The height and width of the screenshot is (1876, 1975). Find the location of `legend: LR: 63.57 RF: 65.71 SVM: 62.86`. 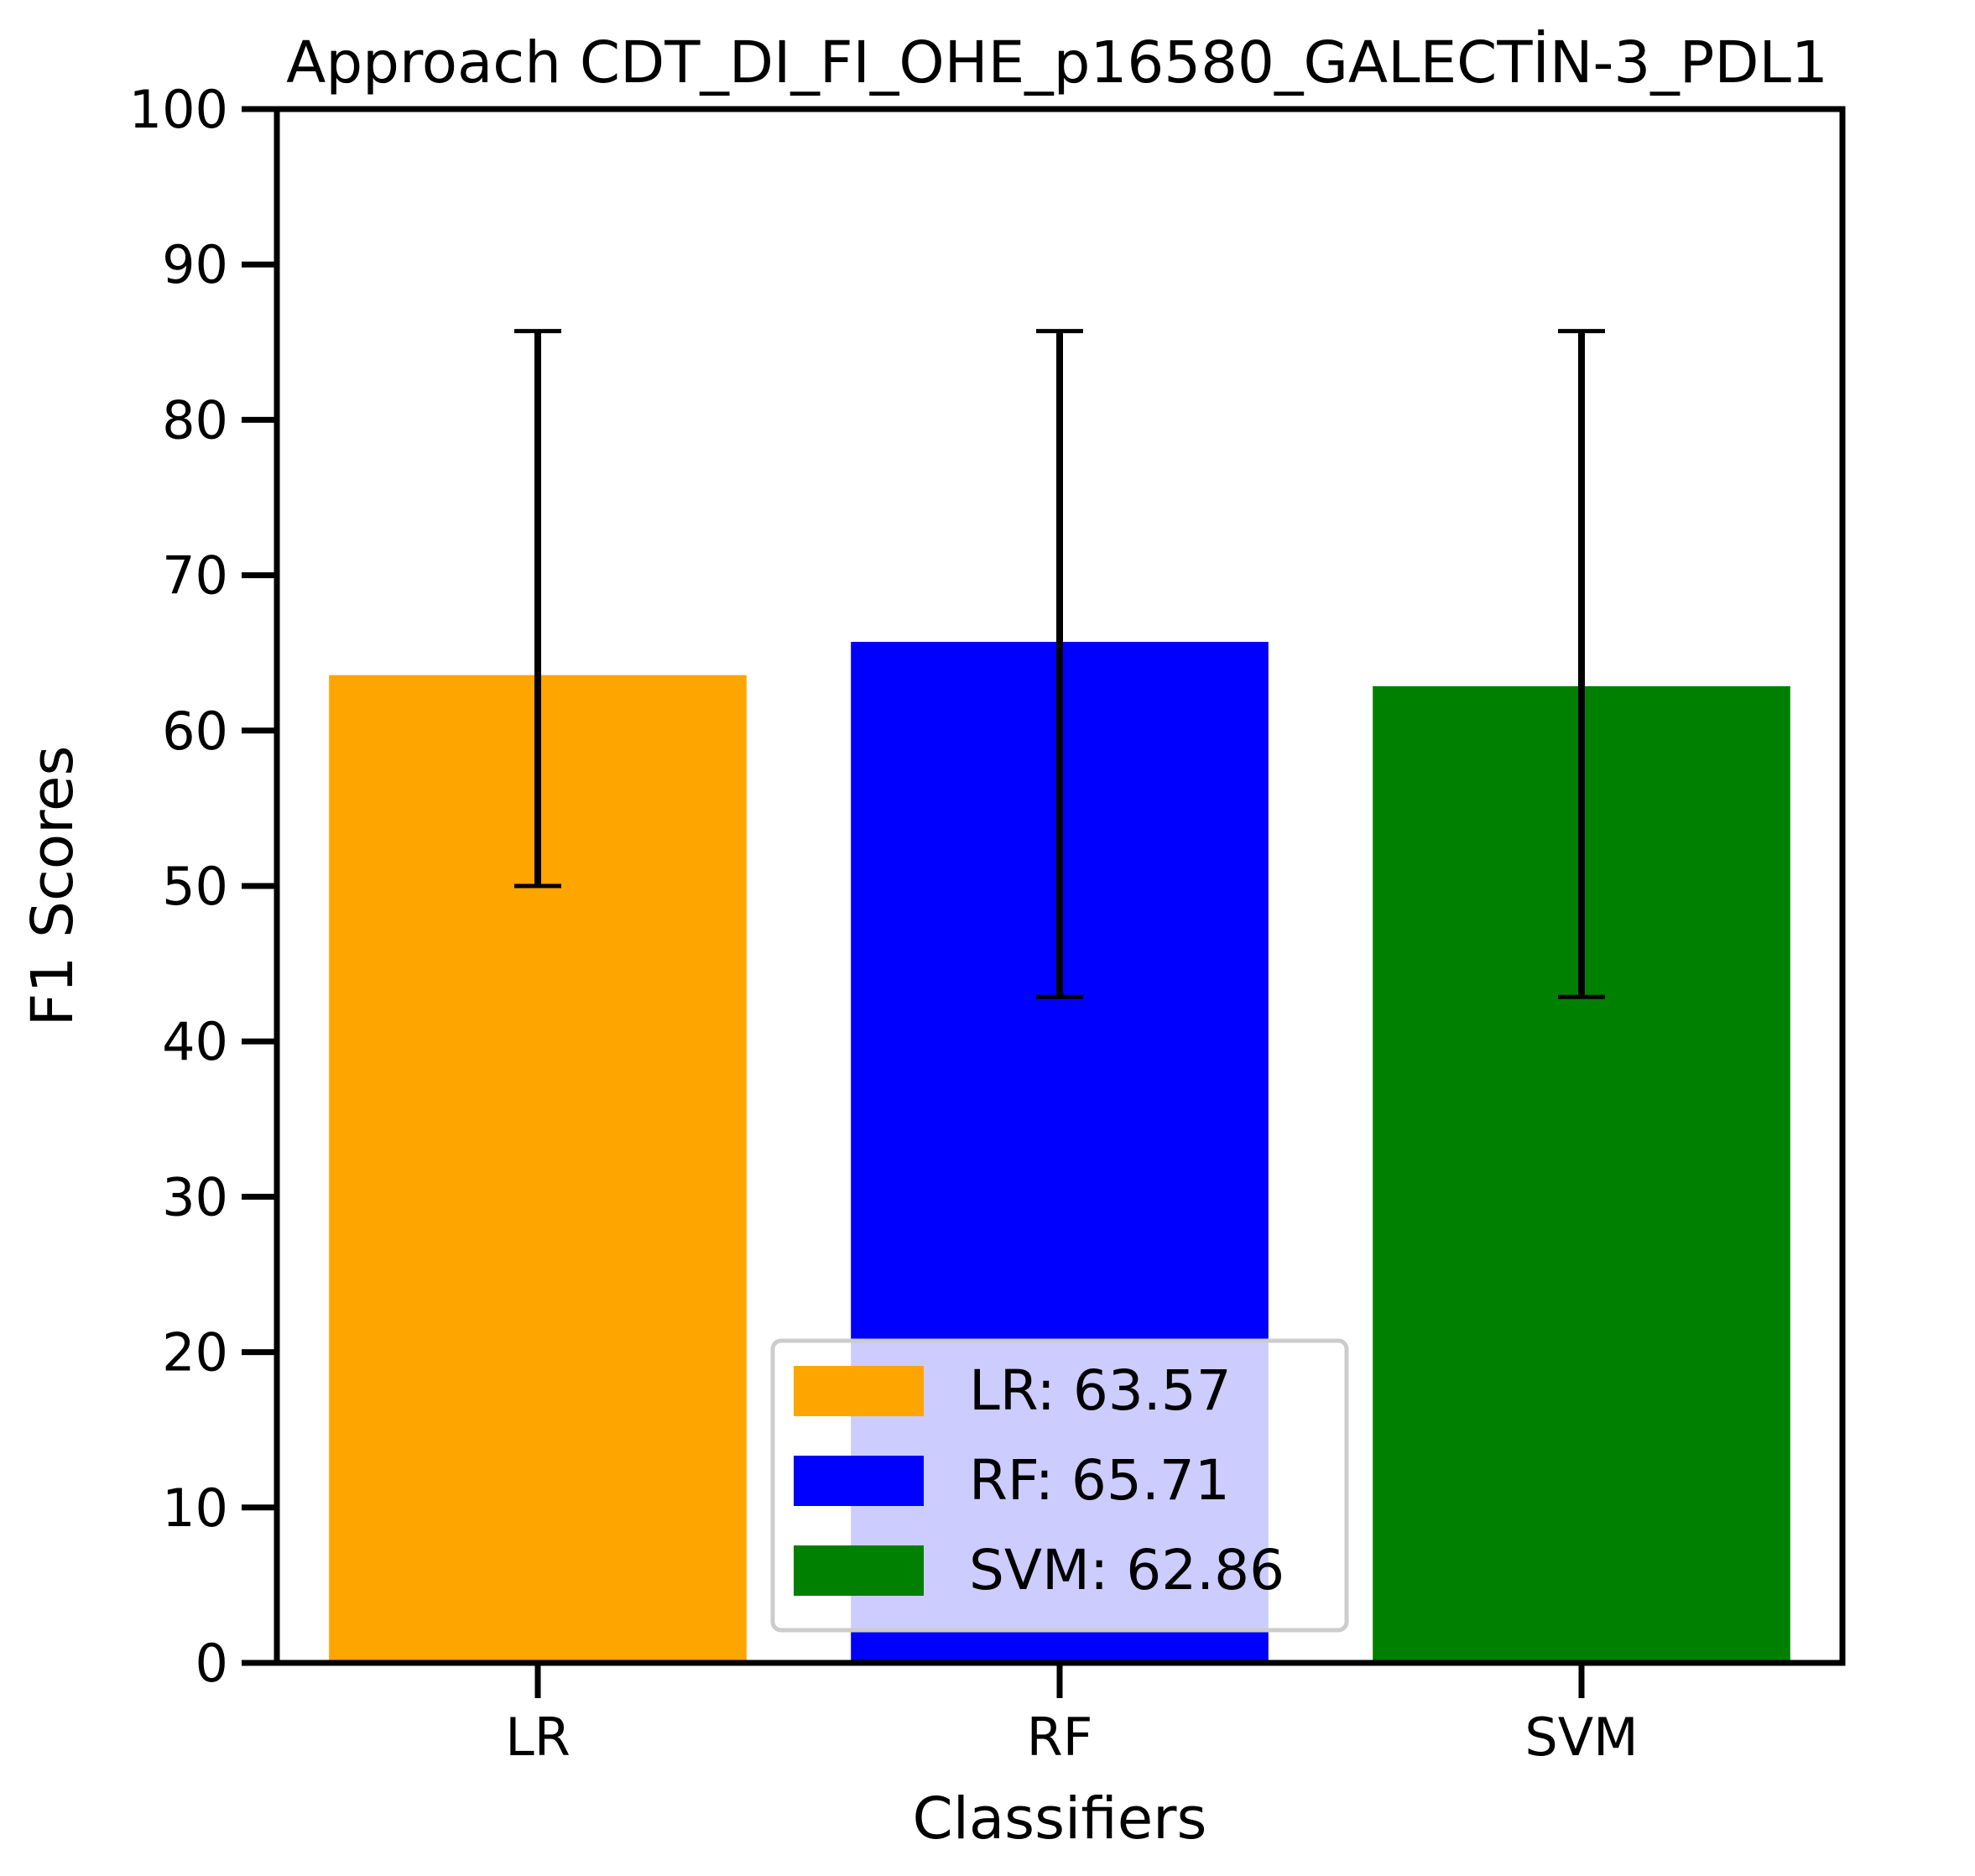

legend: LR: 63.57 RF: 65.71 SVM: 62.86 is located at coordinates (1059, 1485).